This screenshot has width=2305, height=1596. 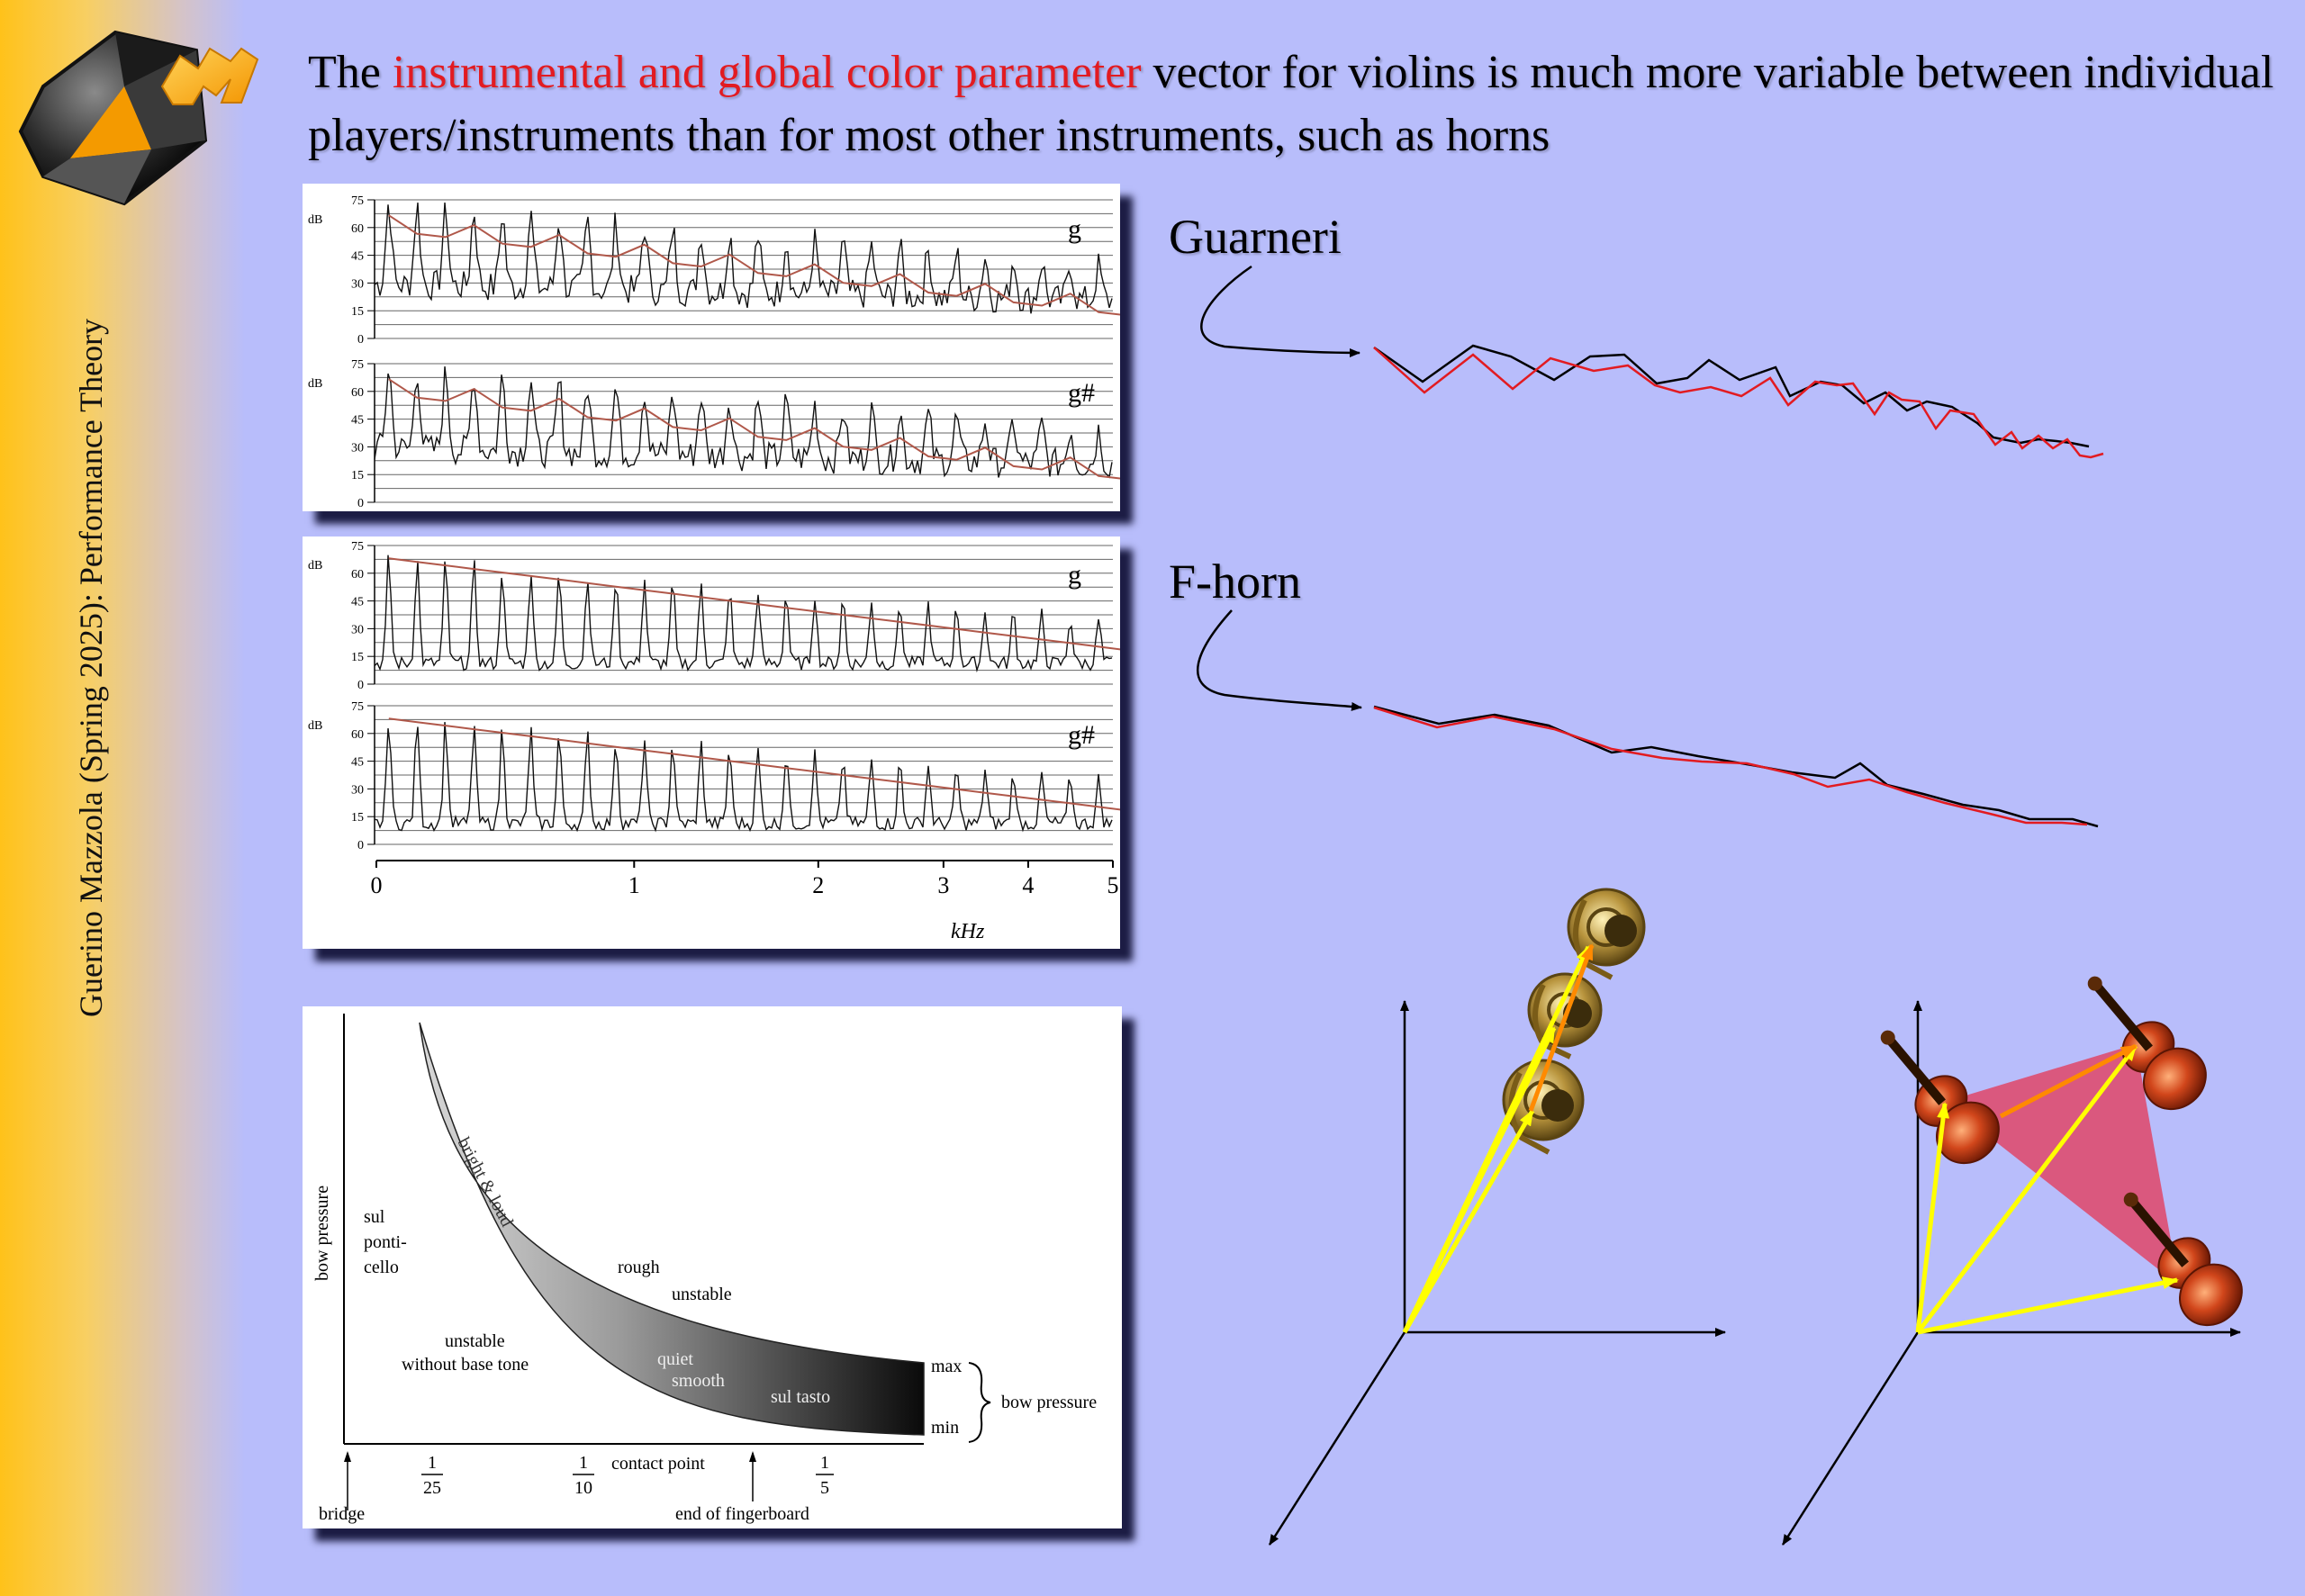 What do you see at coordinates (1730, 766) in the screenshot?
I see `fhorn-envelope-red` at bounding box center [1730, 766].